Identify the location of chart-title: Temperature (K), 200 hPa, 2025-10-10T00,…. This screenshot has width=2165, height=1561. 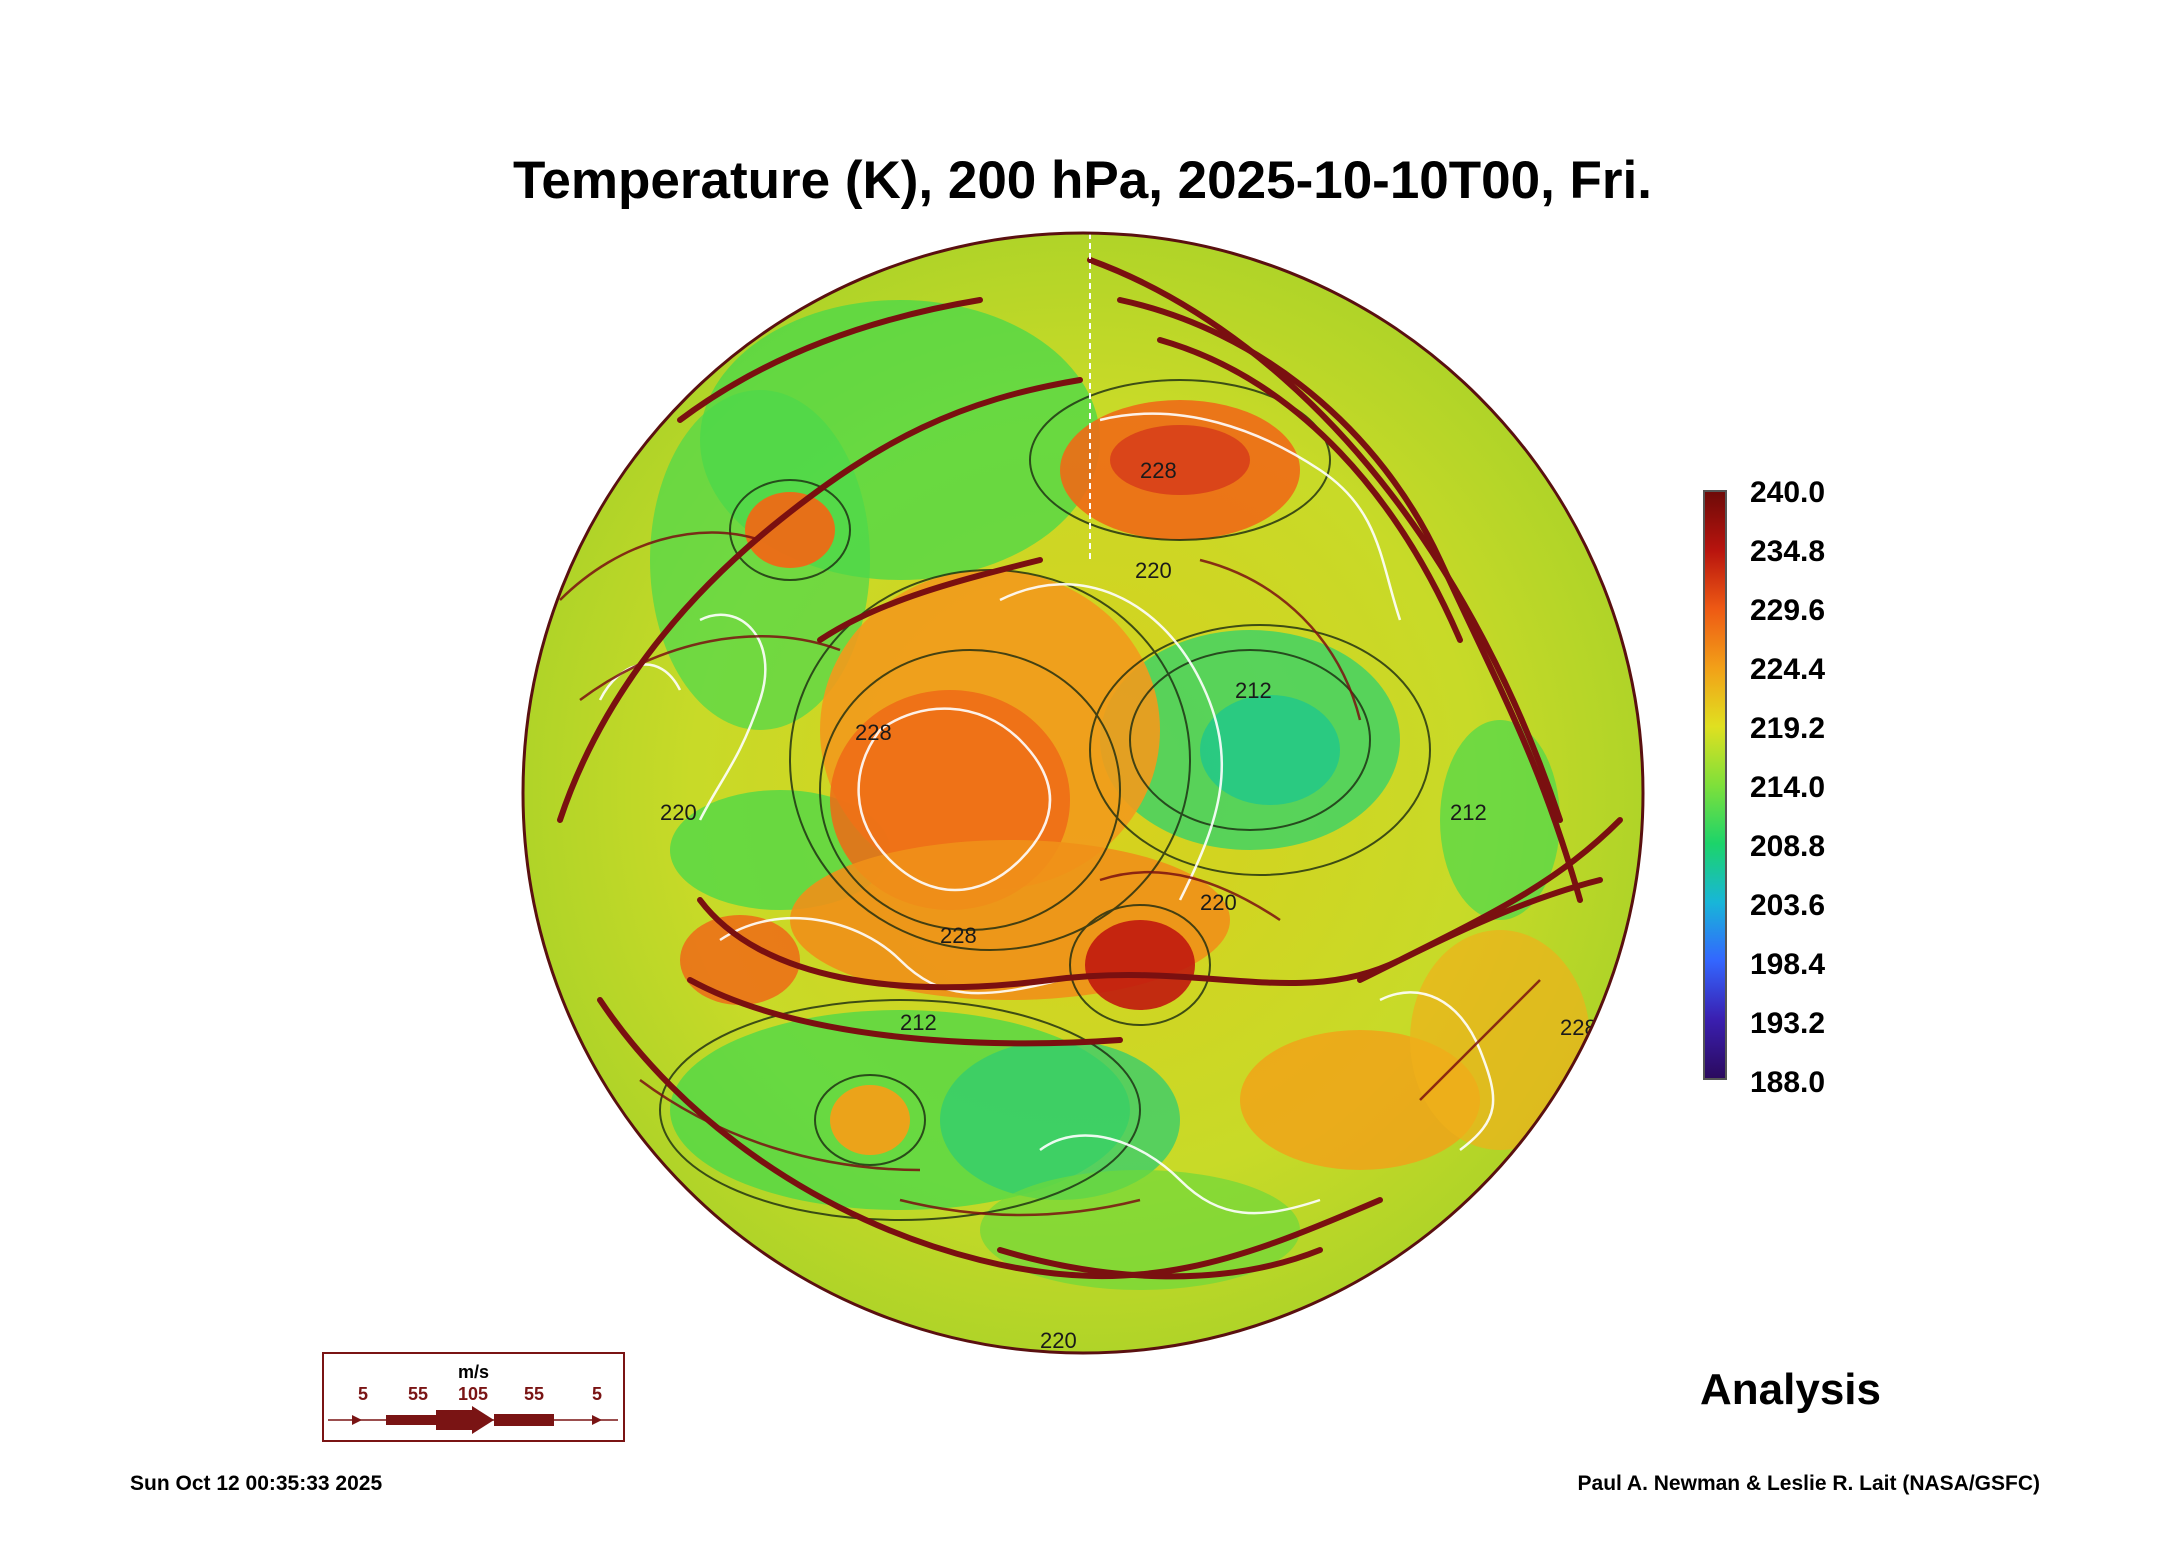
(1082, 180).